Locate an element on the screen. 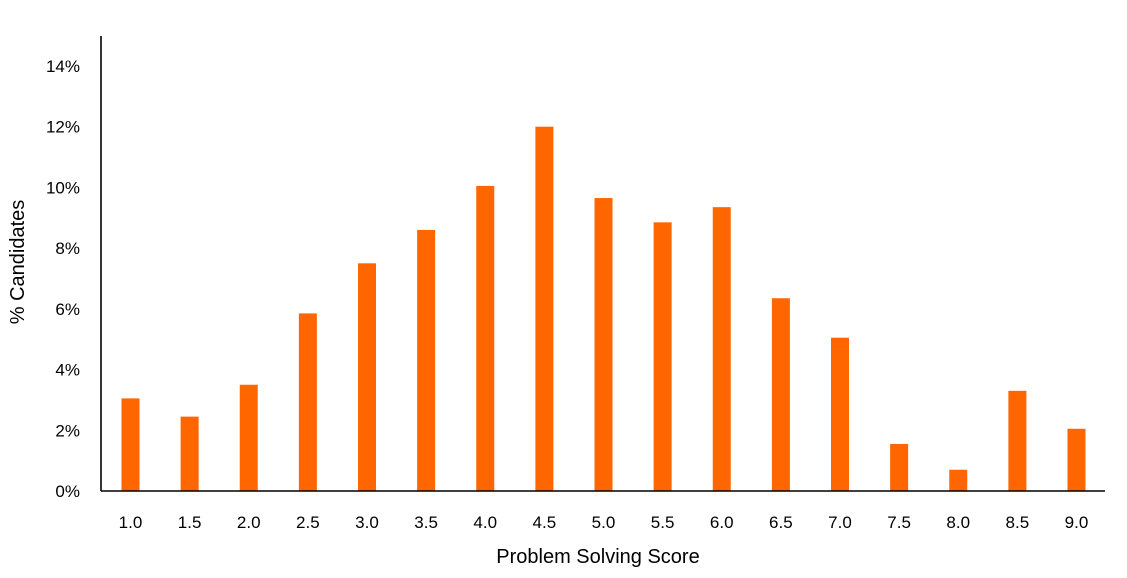  y-tick-label: 2% is located at coordinates (67, 430).